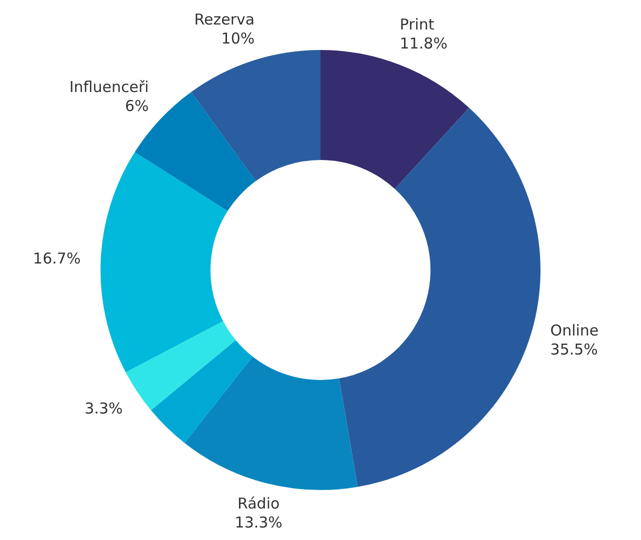 This screenshot has height=540, width=641. I want to click on slice-label: Rezerva, so click(224, 19).